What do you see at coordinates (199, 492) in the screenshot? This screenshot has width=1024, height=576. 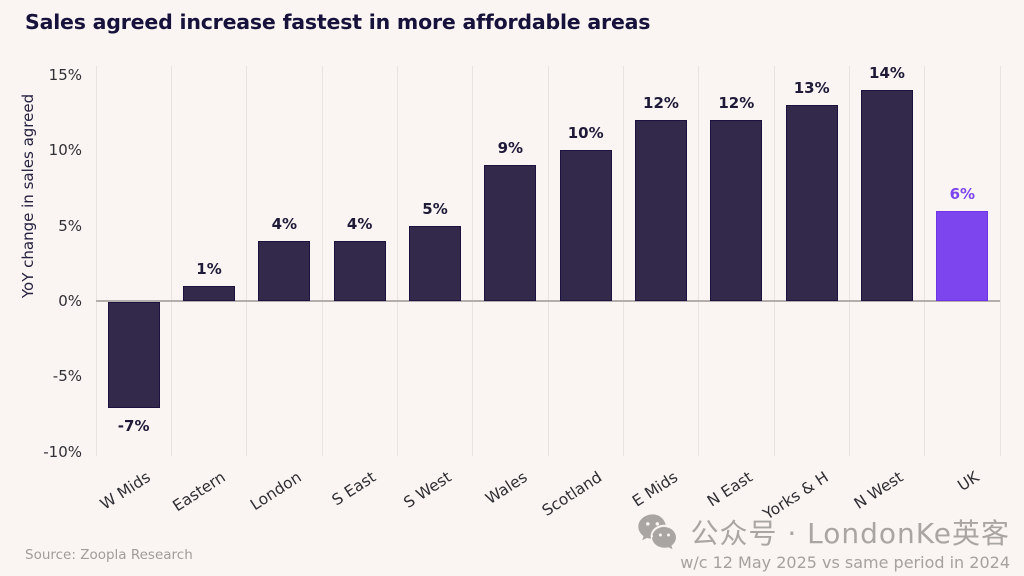 I see `x-axis-label-eastern: Eastern` at bounding box center [199, 492].